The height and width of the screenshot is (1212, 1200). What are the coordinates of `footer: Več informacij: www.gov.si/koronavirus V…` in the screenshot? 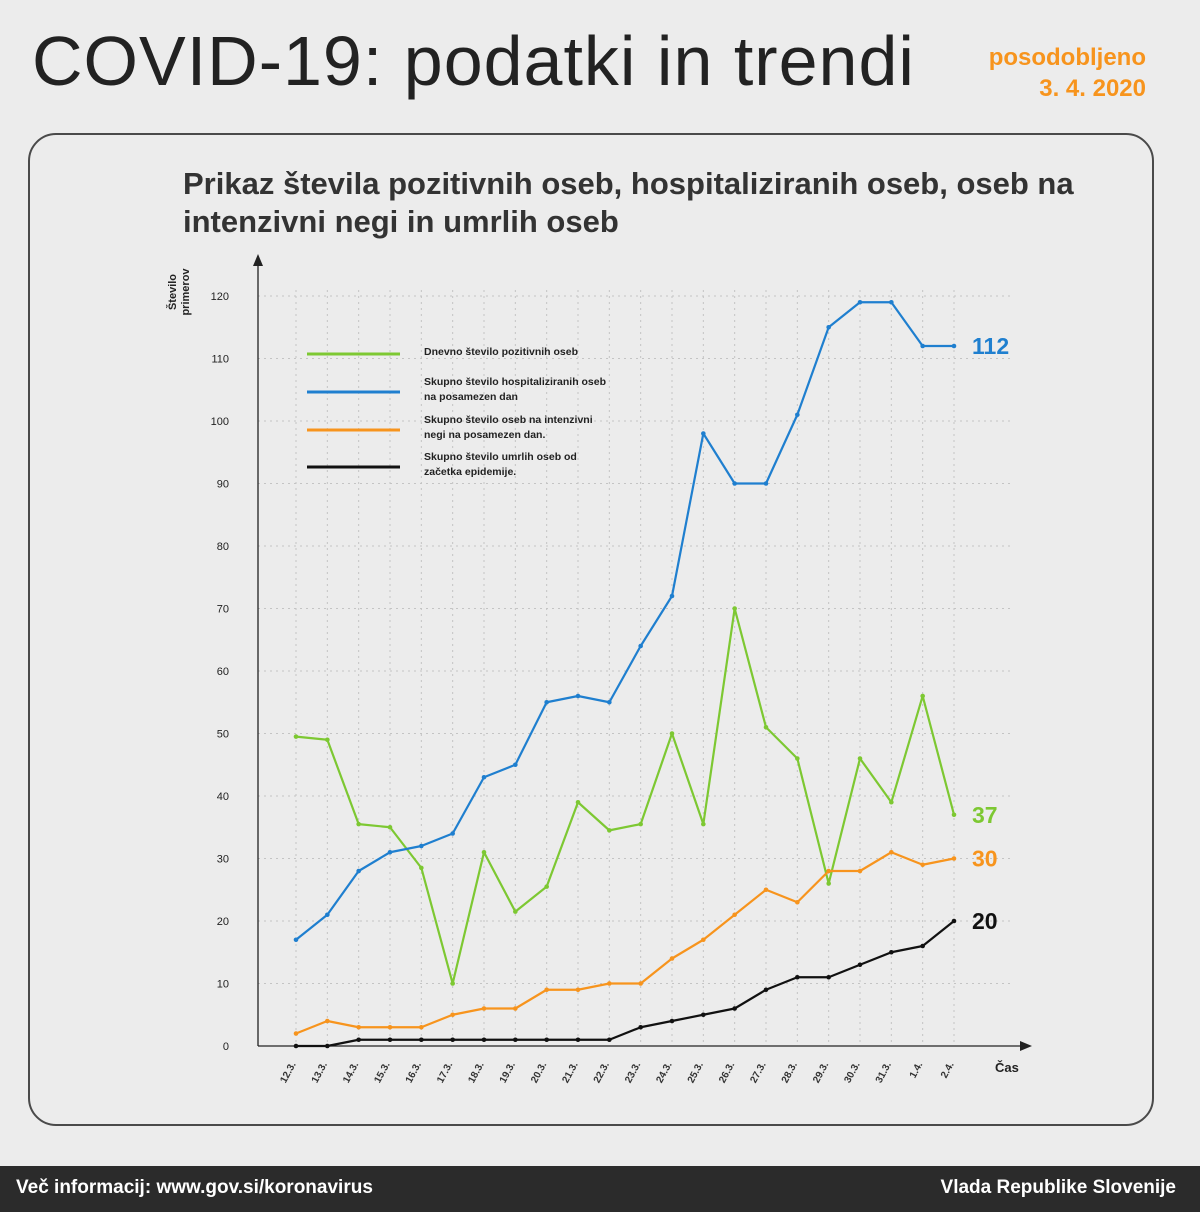 It's located at (600, 1189).